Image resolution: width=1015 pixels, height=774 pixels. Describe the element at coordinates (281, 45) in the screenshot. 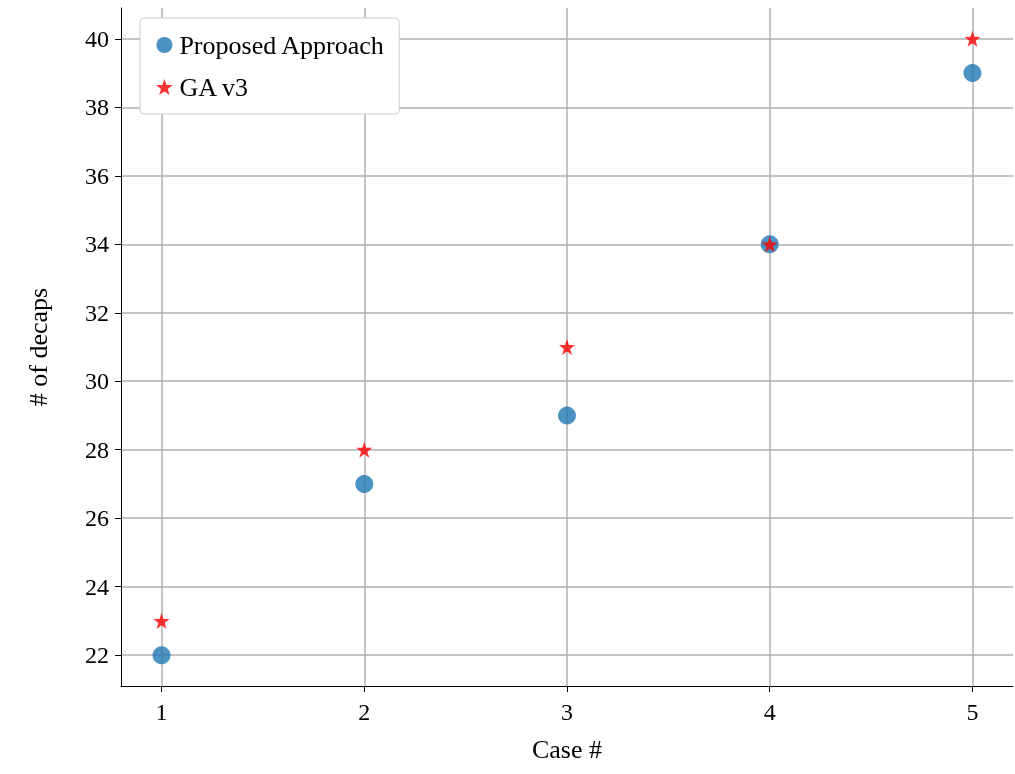

I see `legend-label: Proposed Approach` at that location.